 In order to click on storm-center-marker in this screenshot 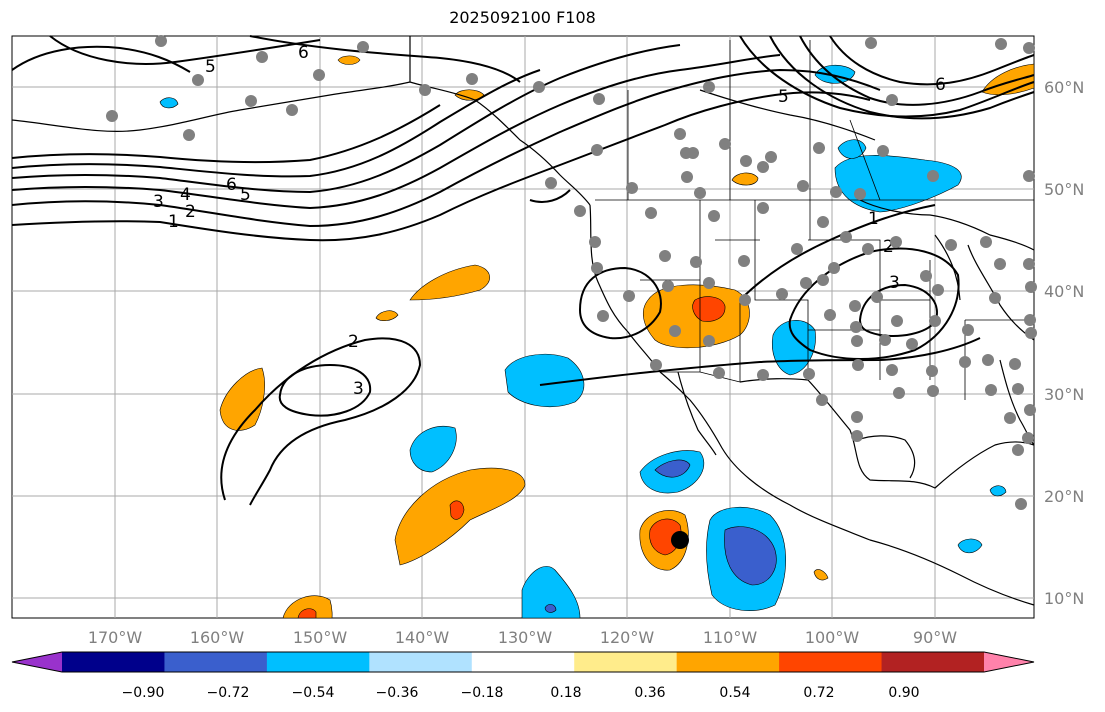, I will do `click(680, 540)`.